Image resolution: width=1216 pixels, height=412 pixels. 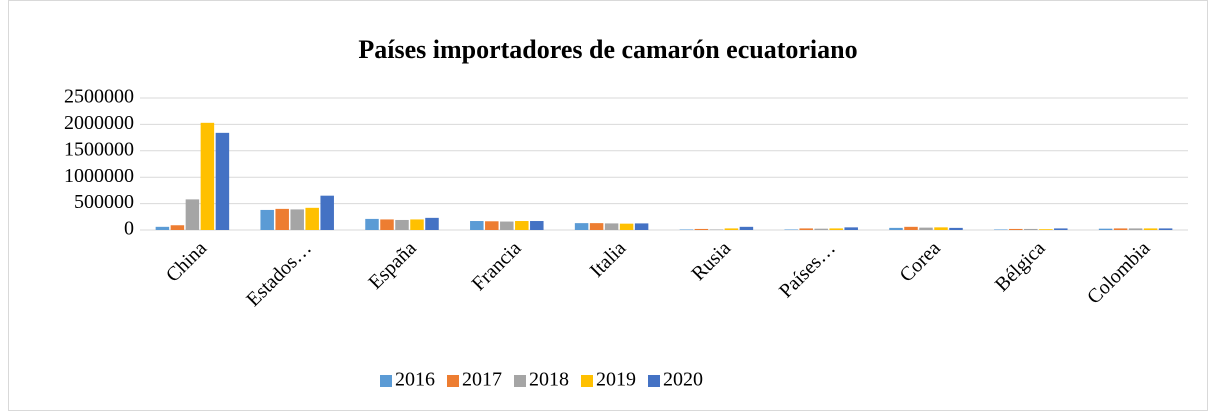 What do you see at coordinates (616, 380) in the screenshot?
I see `legend-label: 2019` at bounding box center [616, 380].